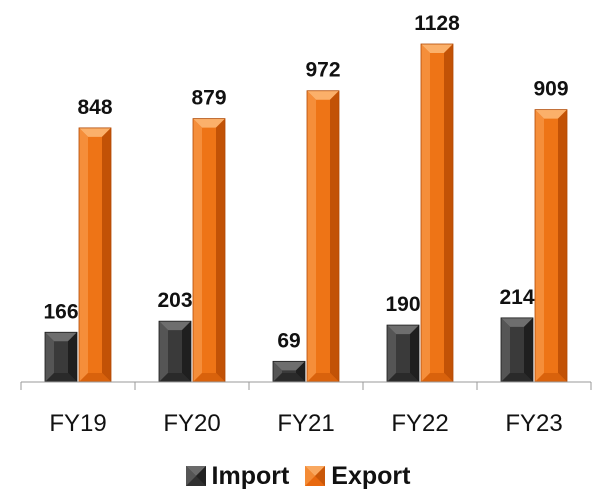  I want to click on x-tick-label: FY22, so click(419, 423).